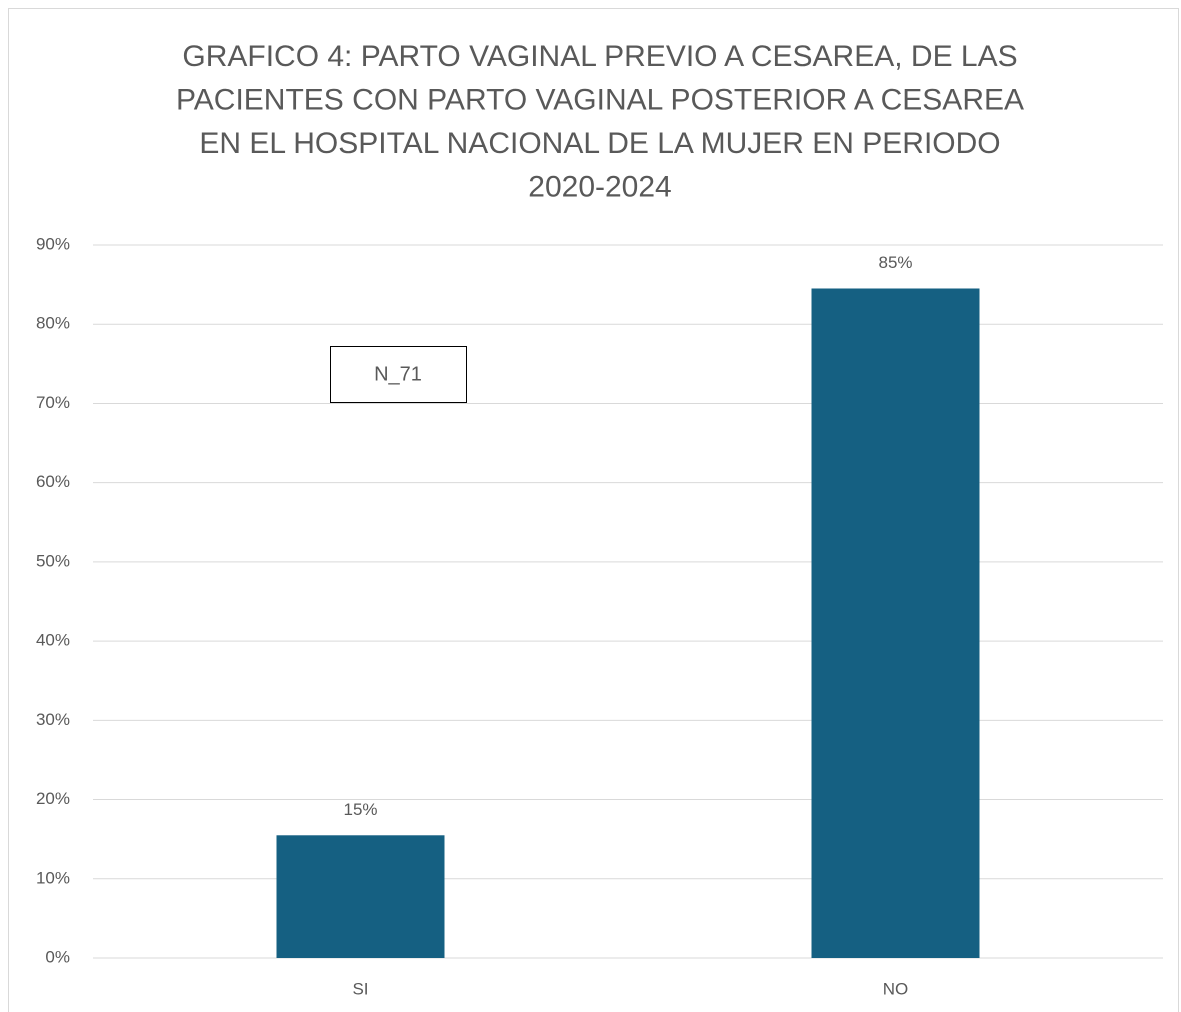 The height and width of the screenshot is (1012, 1181). What do you see at coordinates (53, 640) in the screenshot?
I see `y-tick-label: 40%` at bounding box center [53, 640].